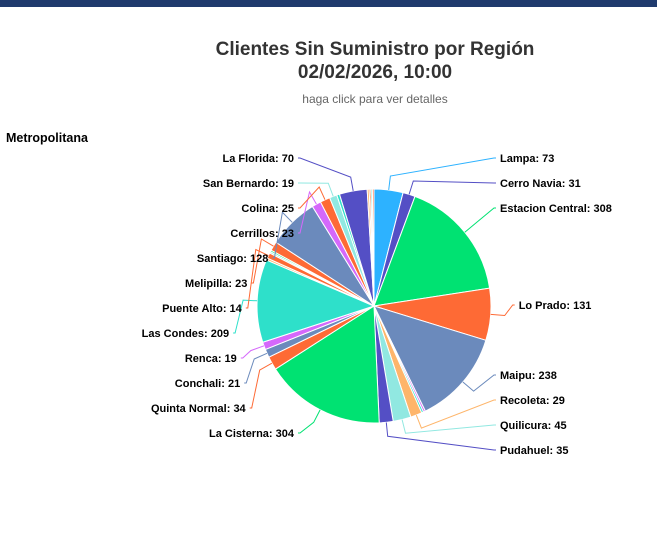  I want to click on data-label-pudahuel: Pudahuel: 35, so click(534, 451).